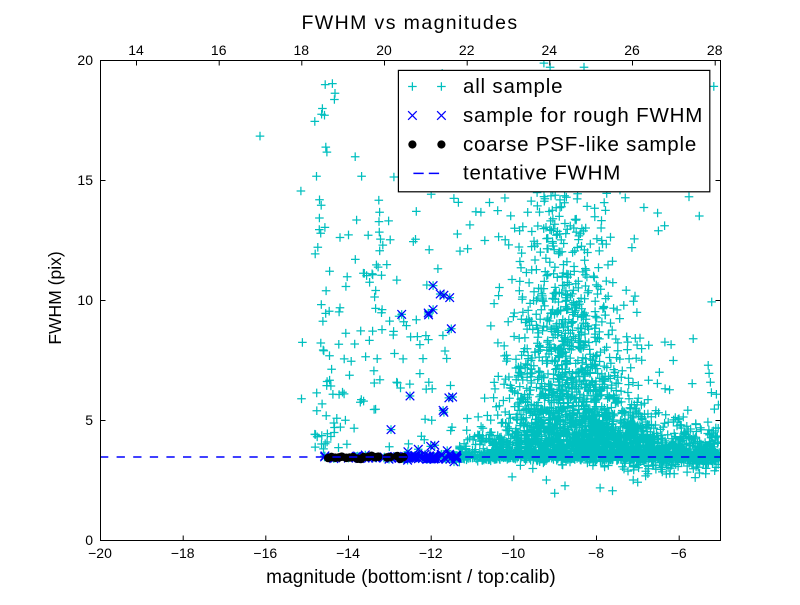 The height and width of the screenshot is (605, 800). What do you see at coordinates (410, 23) in the screenshot?
I see `svg-text: FWHM vs magnitudes` at bounding box center [410, 23].